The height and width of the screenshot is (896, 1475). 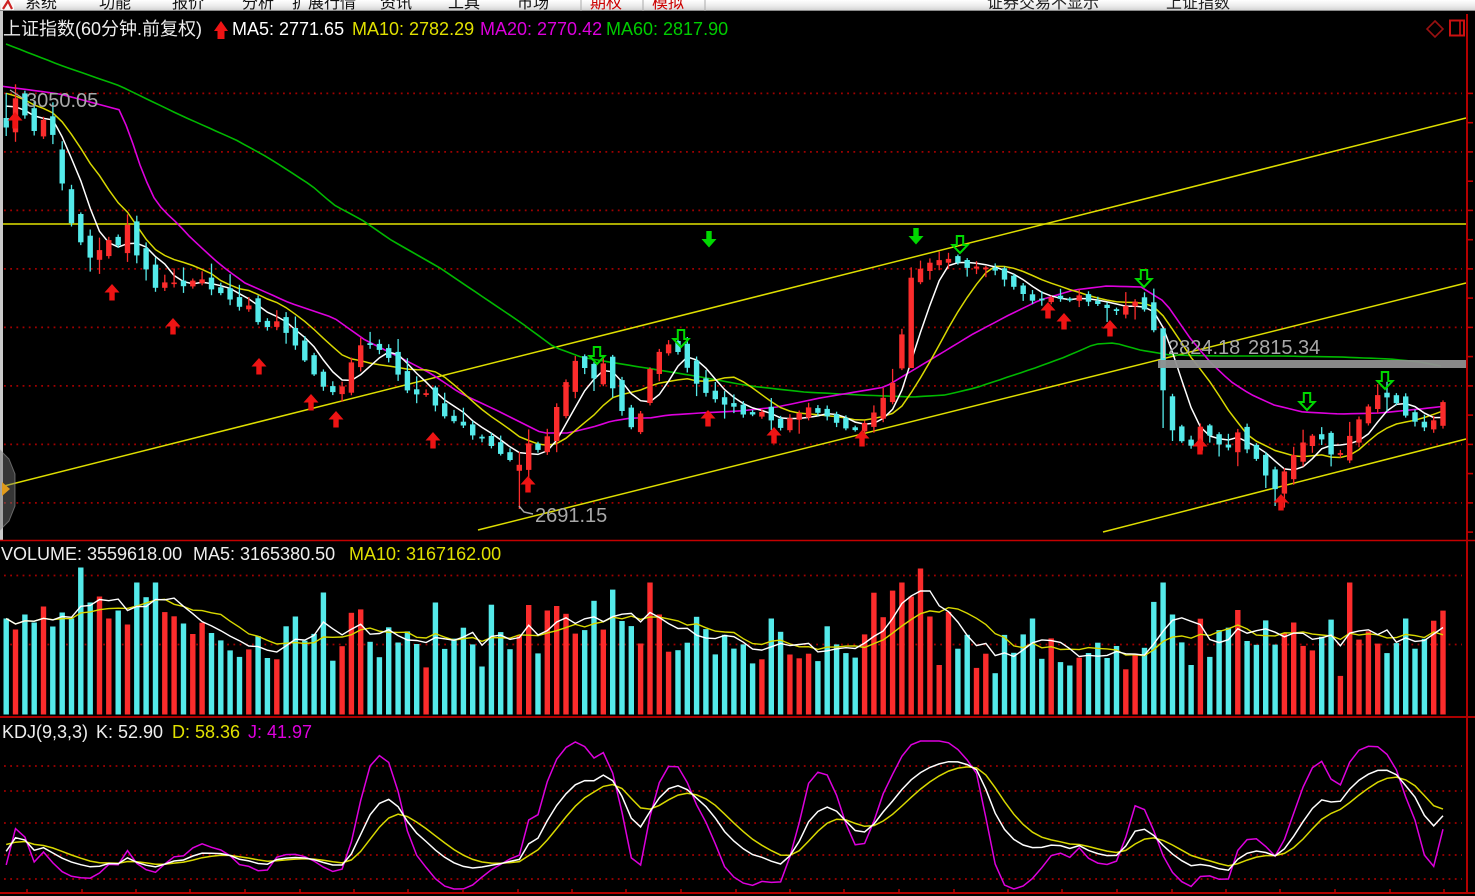 What do you see at coordinates (102, 29) in the screenshot?
I see `svg-text: 上证指数(60分钟.前复权)` at bounding box center [102, 29].